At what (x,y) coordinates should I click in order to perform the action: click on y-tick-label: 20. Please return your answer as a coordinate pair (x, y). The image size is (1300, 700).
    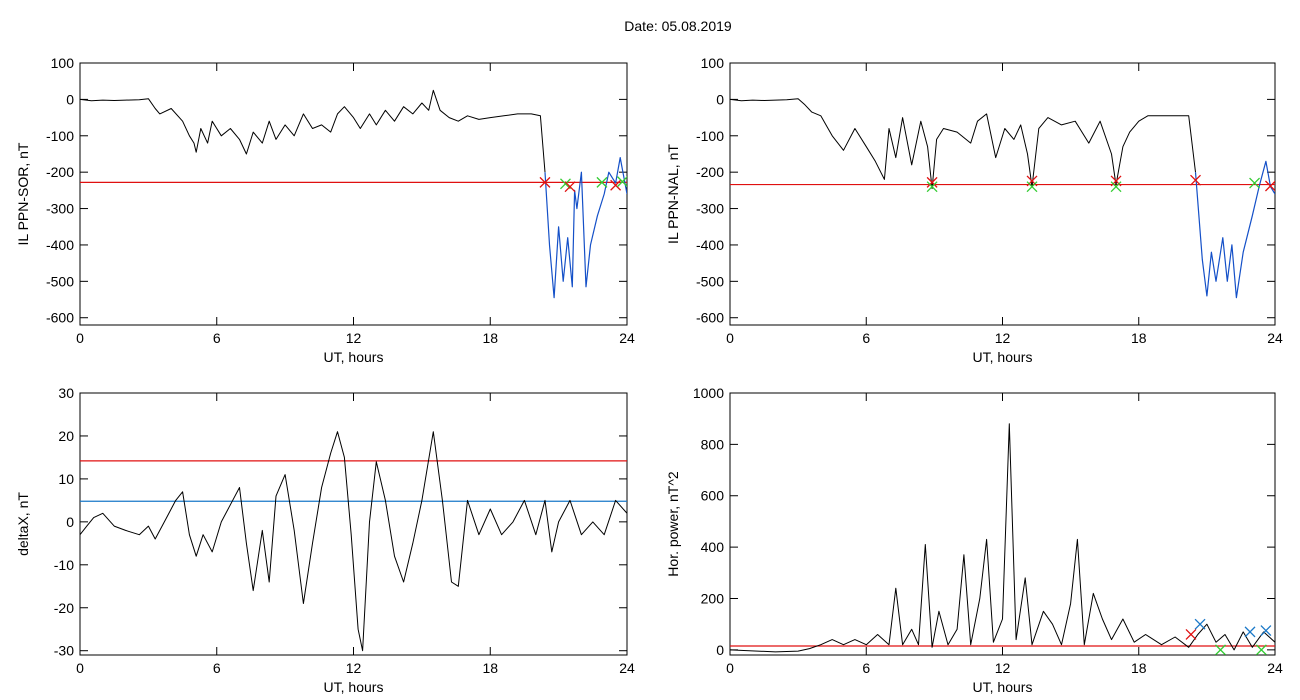
    Looking at the image, I should click on (66, 436).